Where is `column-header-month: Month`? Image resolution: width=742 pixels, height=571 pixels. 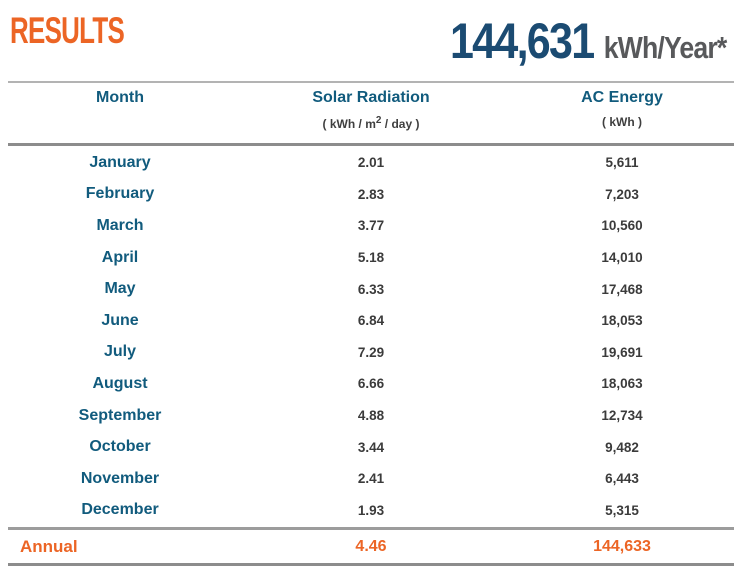
column-header-month: Month is located at coordinates (120, 97).